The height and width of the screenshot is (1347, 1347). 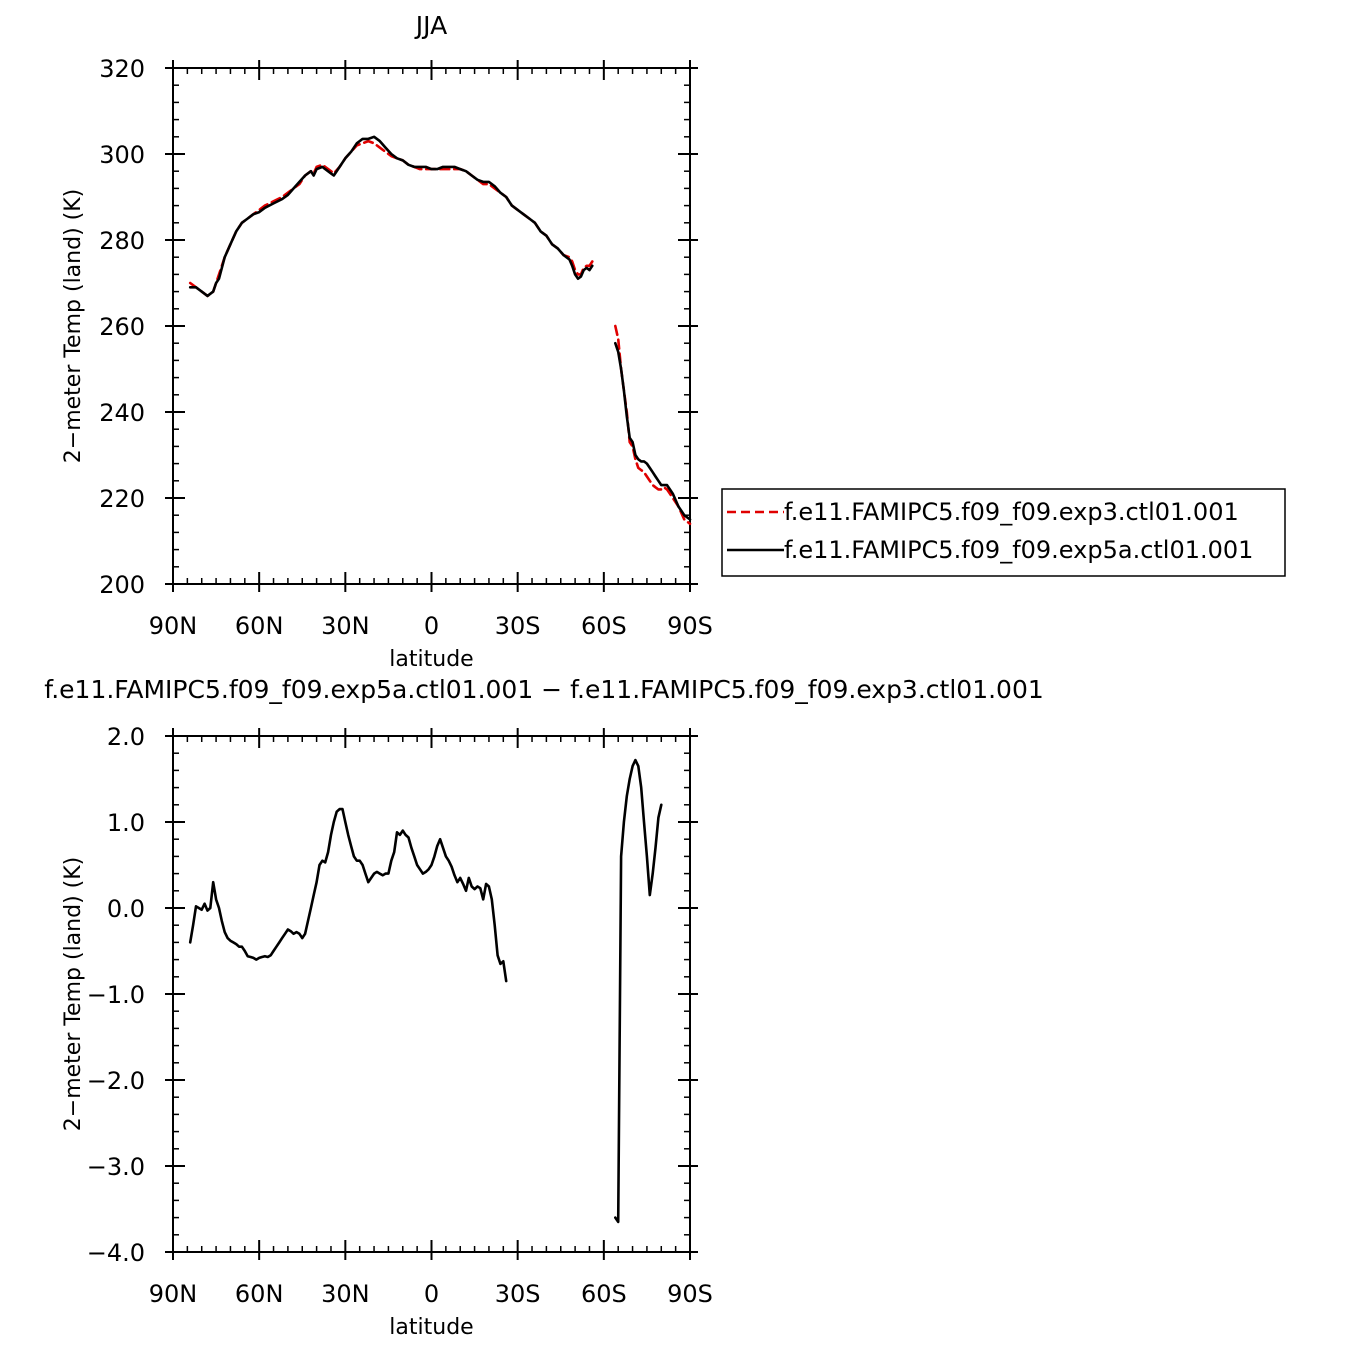 What do you see at coordinates (126, 909) in the screenshot?
I see `y-tick-label: 0.0` at bounding box center [126, 909].